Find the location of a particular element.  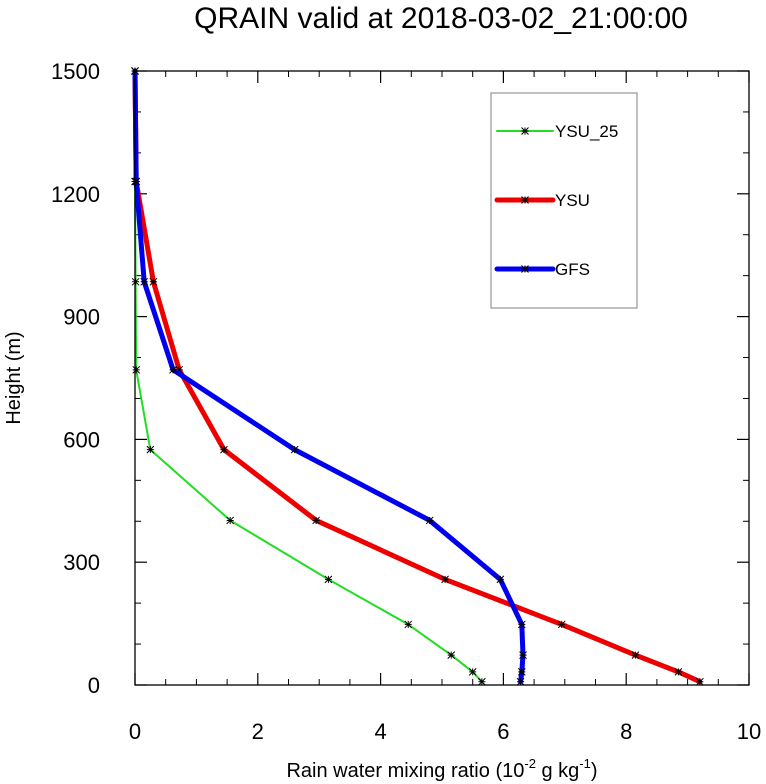

x-tick-label: 0 is located at coordinates (135, 731).